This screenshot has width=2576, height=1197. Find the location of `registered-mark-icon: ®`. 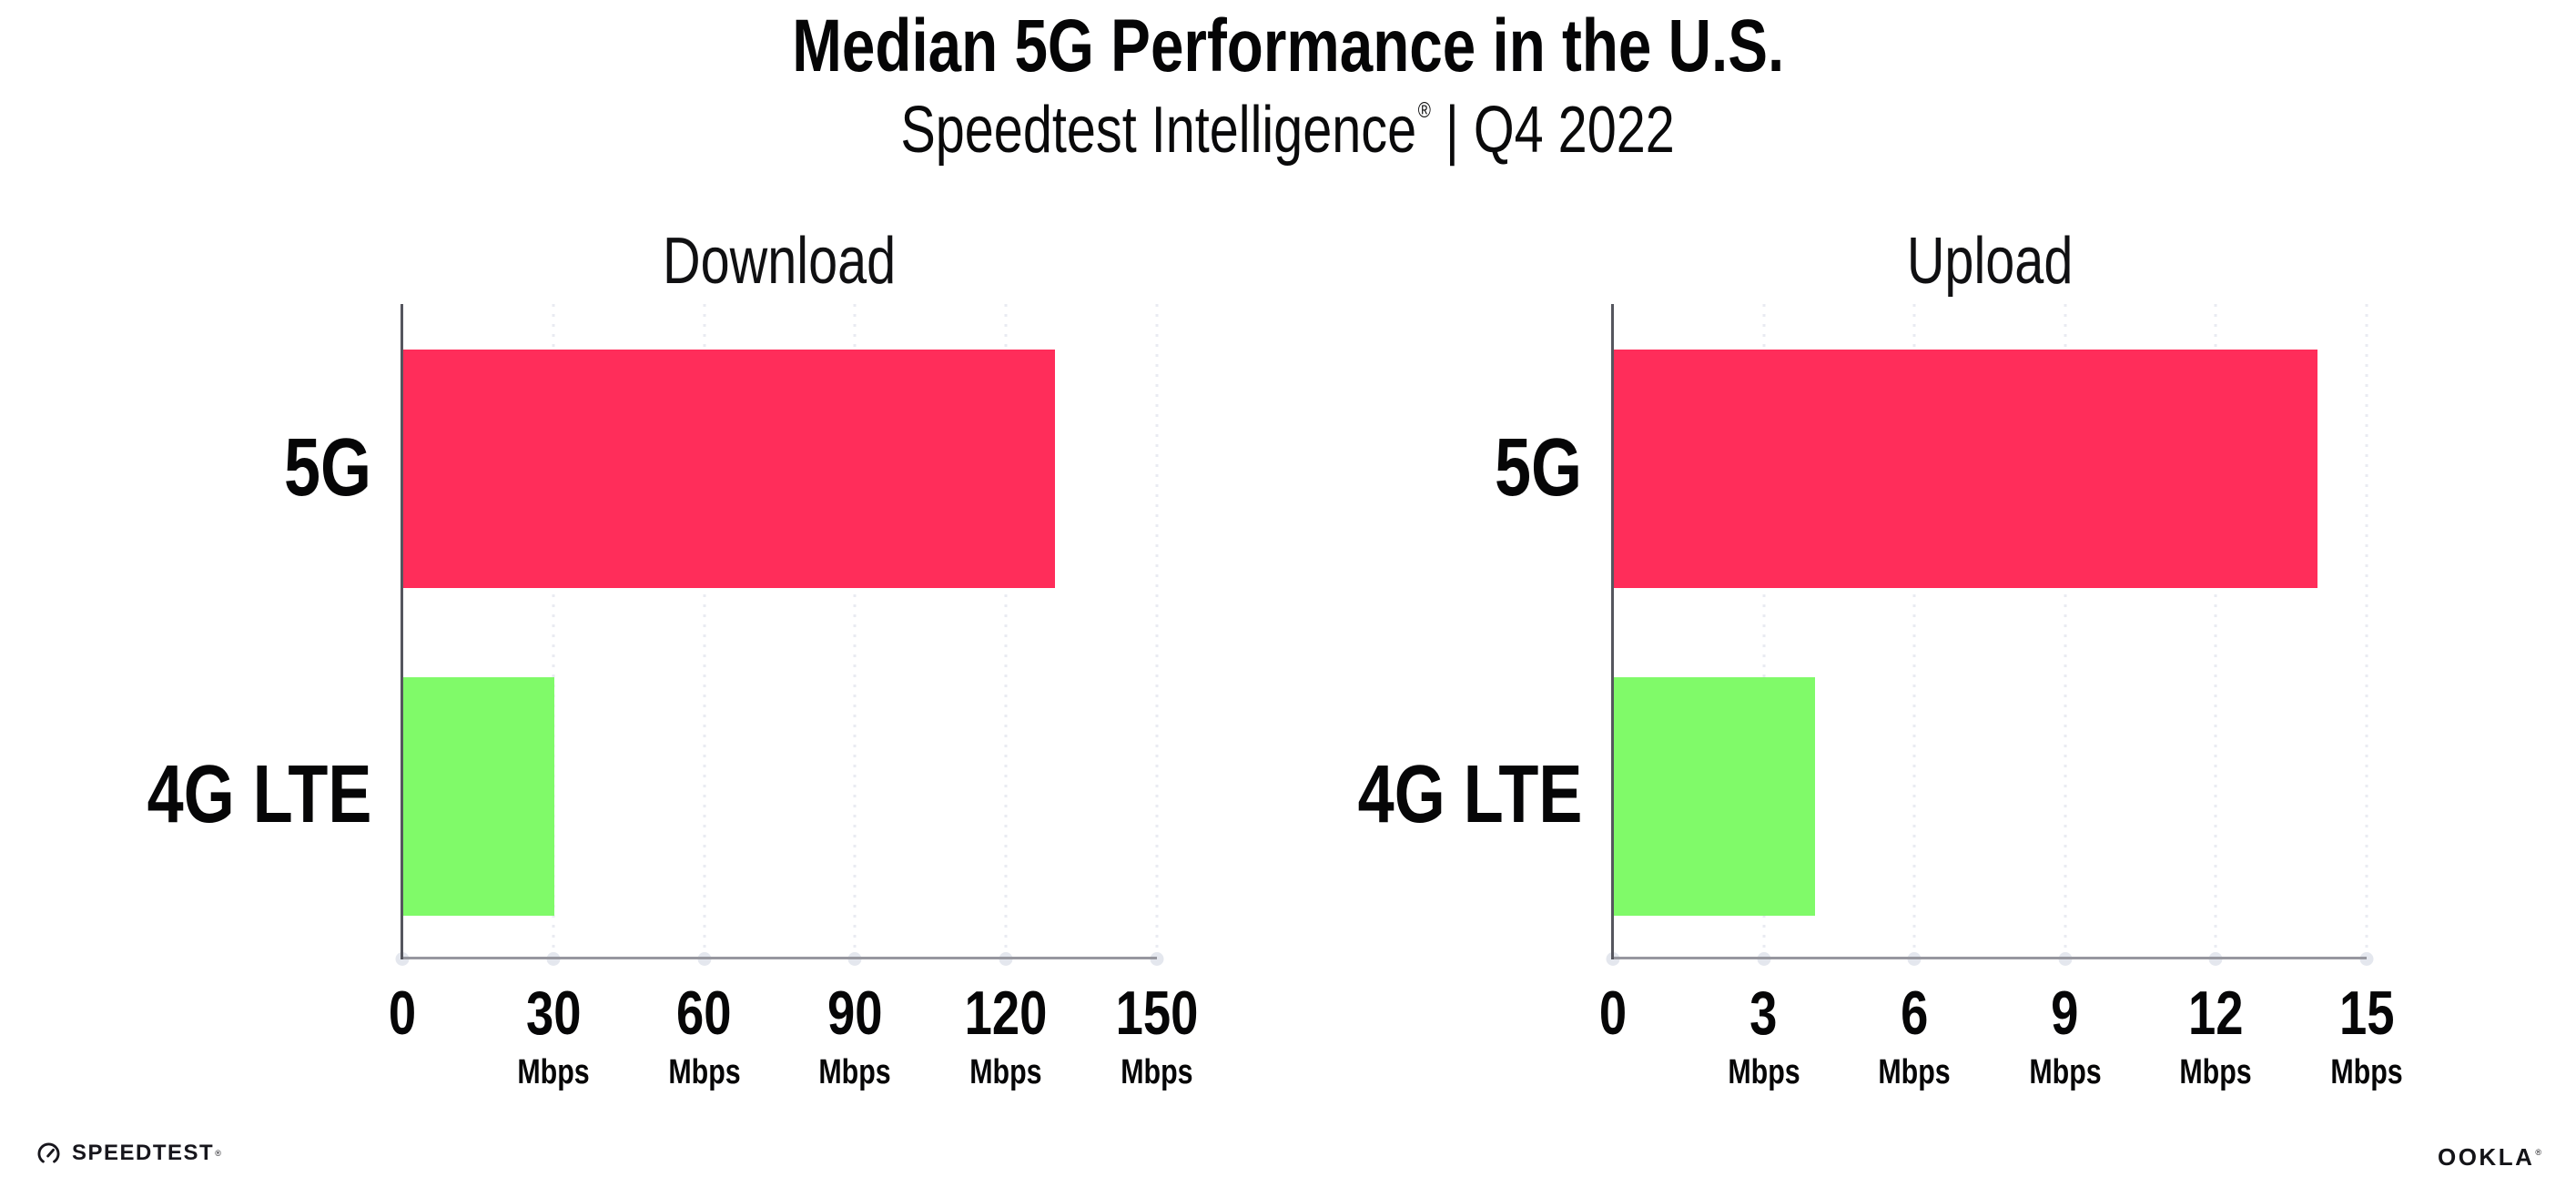

registered-mark-icon: ® is located at coordinates (1425, 110).